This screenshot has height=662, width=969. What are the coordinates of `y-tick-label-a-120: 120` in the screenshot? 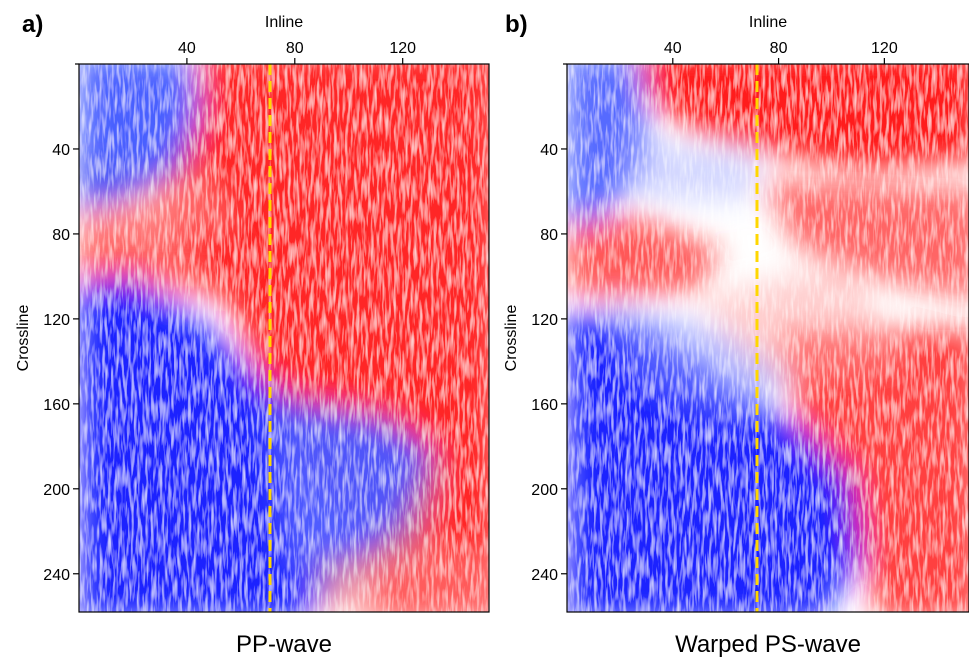 It's located at (56, 320).